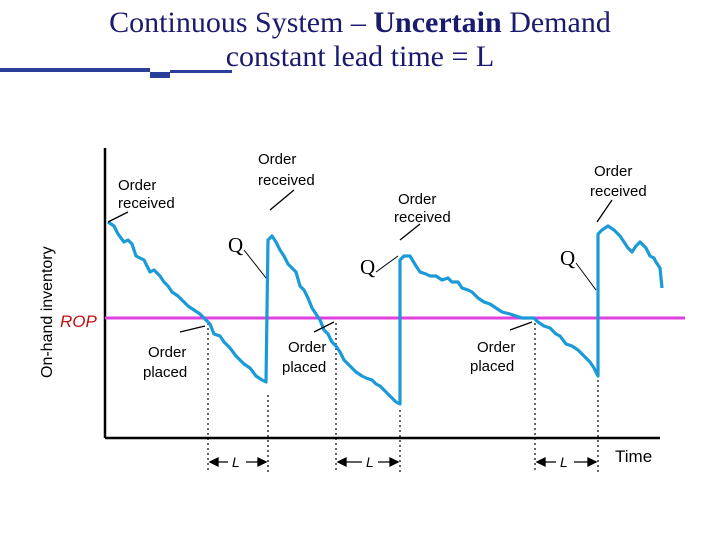 This screenshot has height=540, width=720. Describe the element at coordinates (360, 22) in the screenshot. I see `slide-title-line1: Continuous System – Uncertain Demand` at that location.